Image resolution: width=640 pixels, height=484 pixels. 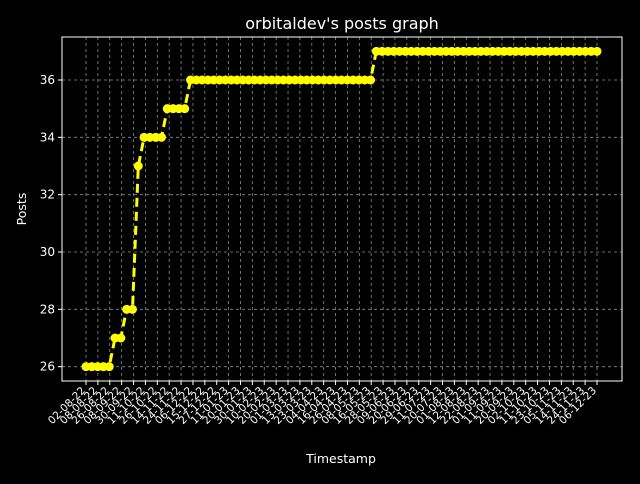 I want to click on y-tick-label: 30, so click(x=47, y=252).